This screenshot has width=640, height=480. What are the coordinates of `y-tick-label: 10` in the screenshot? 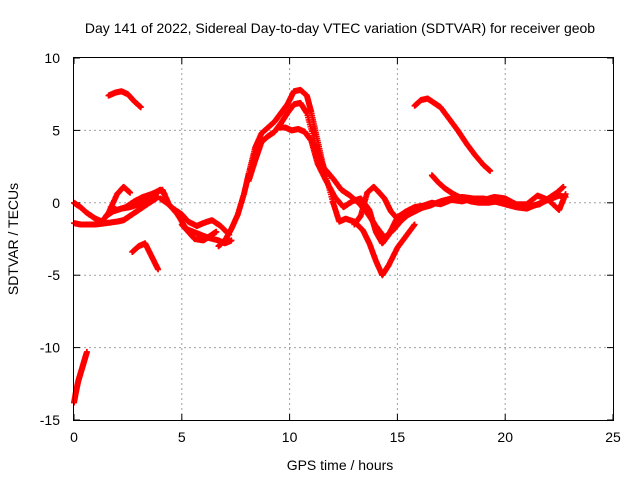 It's located at (52, 58).